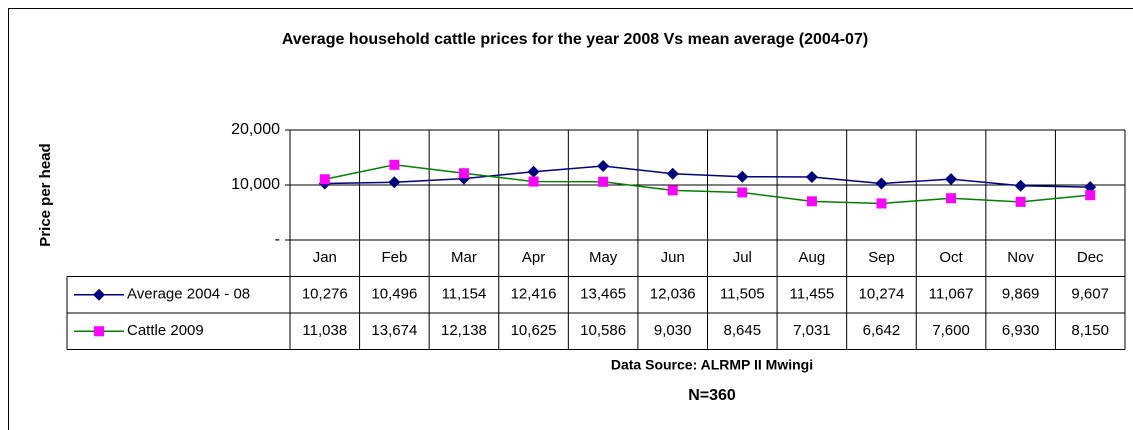 The image size is (1133, 430). I want to click on x-tick-label: Dec, so click(1090, 257).